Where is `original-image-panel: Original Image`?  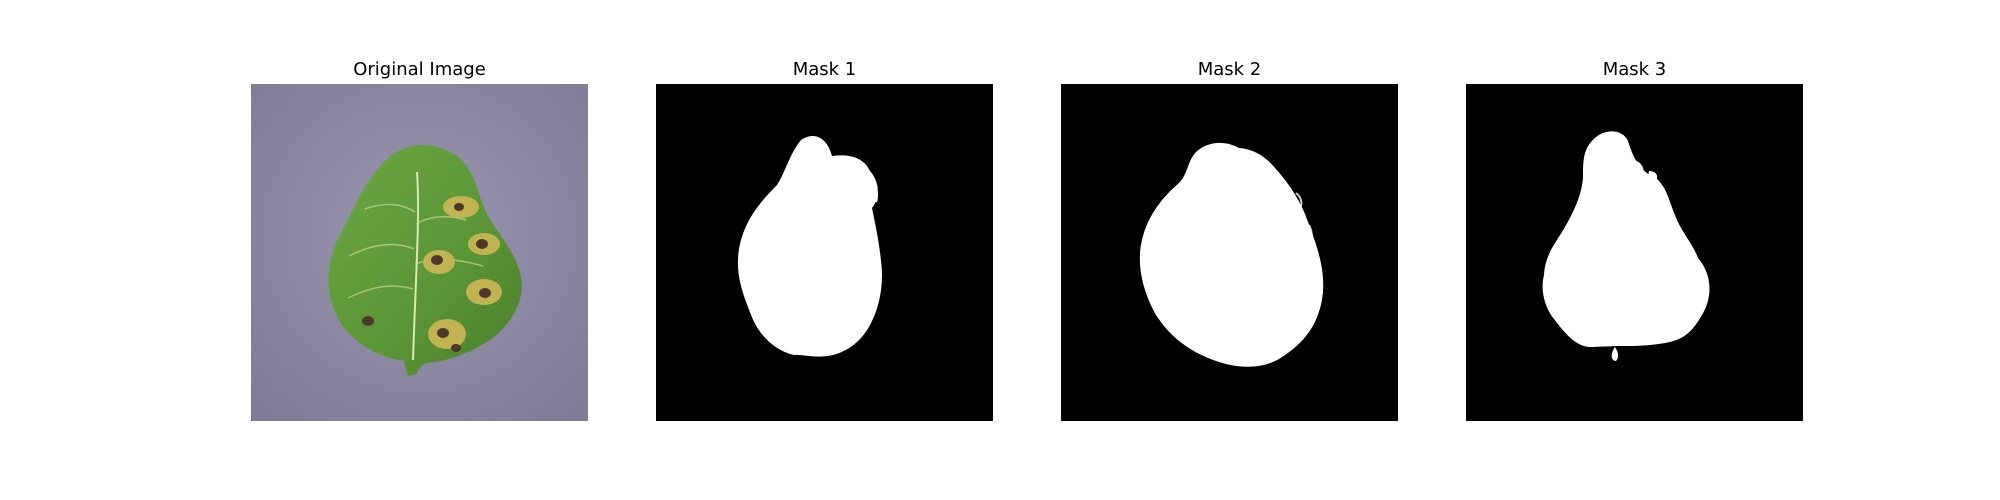
original-image-panel: Original Image is located at coordinates (419, 240).